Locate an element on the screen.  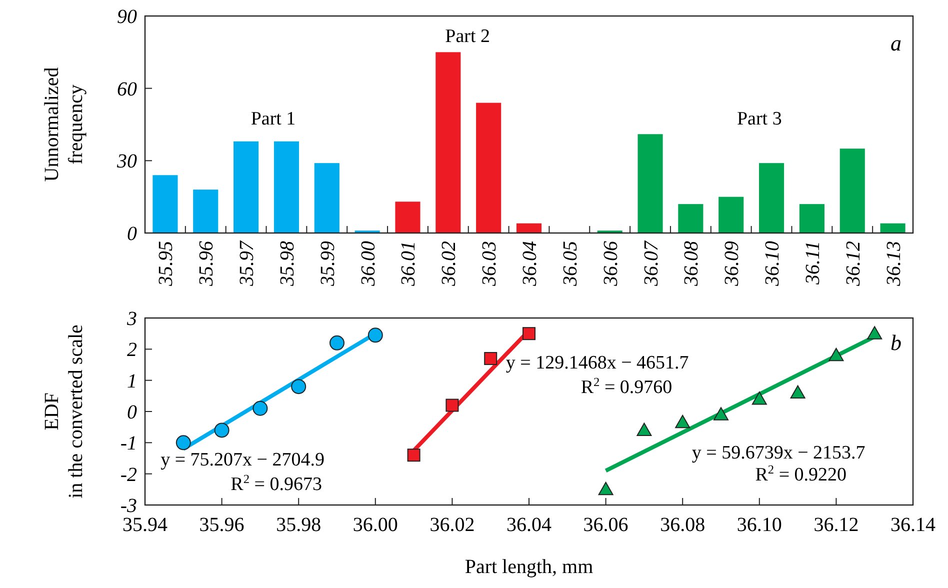
annotation: y = 129.1468x − 4651.7 is located at coordinates (597, 363).